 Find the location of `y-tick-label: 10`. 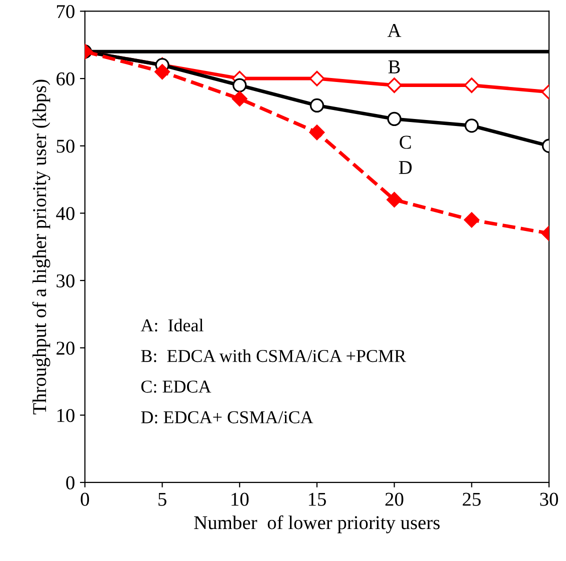

y-tick-label: 10 is located at coordinates (65, 415).